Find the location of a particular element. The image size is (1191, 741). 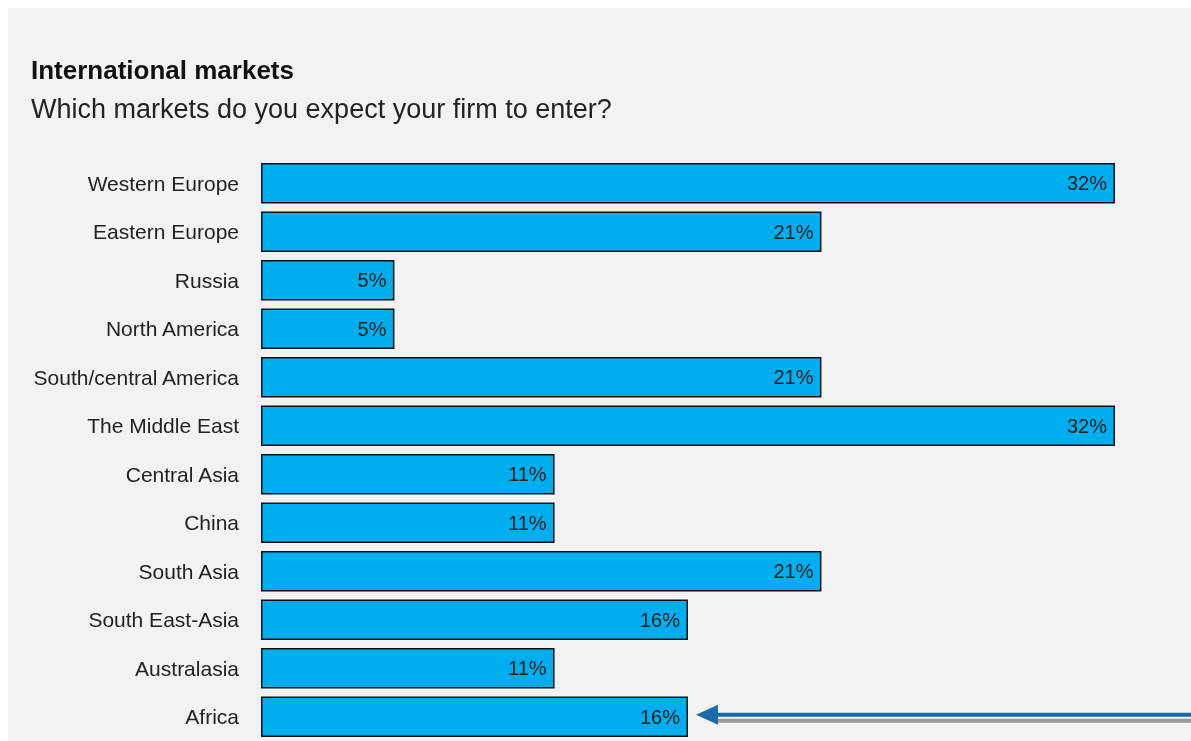

y-tick-label: Eastern Europe is located at coordinates (166, 232).